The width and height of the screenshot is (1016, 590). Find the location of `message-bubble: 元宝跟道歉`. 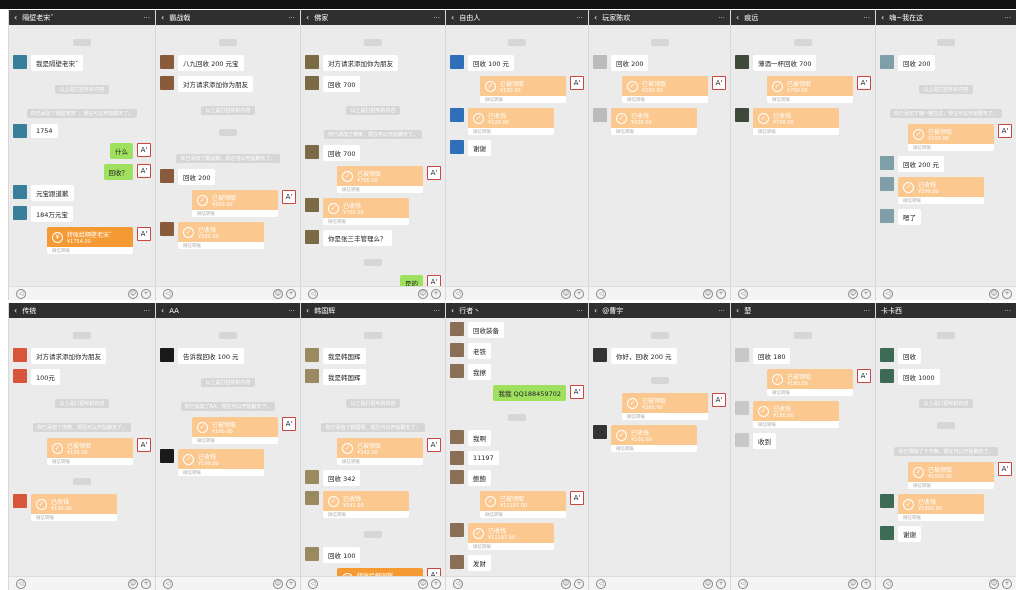

message-bubble: 元宝跟道歉 is located at coordinates (52, 193).